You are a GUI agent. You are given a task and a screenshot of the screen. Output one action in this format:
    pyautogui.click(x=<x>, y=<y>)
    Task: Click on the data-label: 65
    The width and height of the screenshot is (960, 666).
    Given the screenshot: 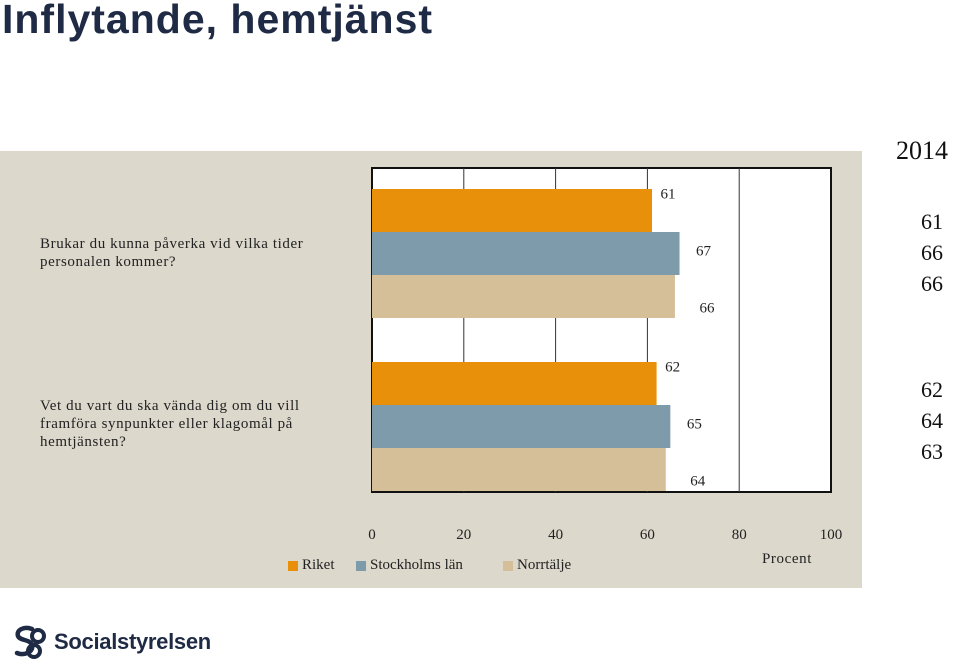 What is the action you would take?
    pyautogui.click(x=694, y=425)
    